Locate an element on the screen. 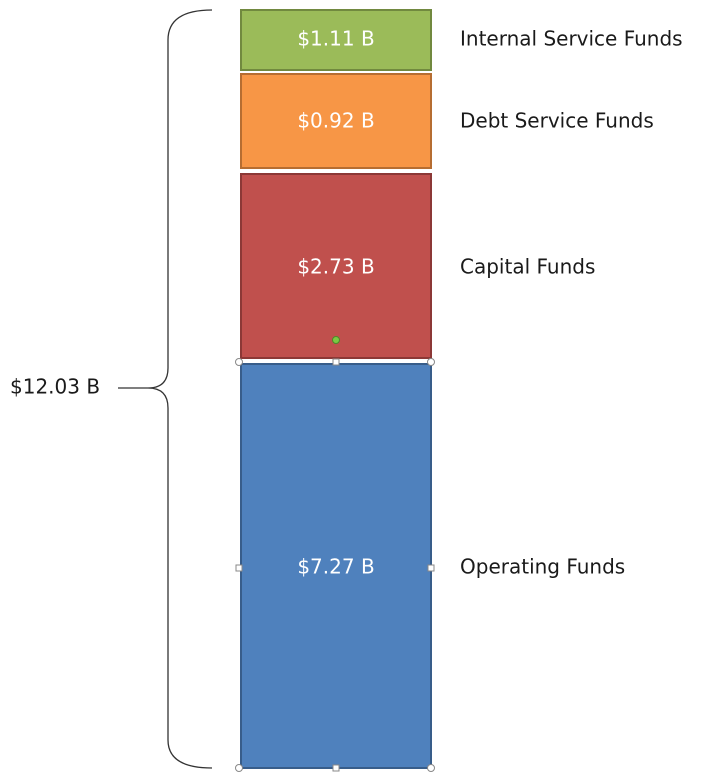 This screenshot has width=717, height=772. block-value: $0.92 B is located at coordinates (335, 121).